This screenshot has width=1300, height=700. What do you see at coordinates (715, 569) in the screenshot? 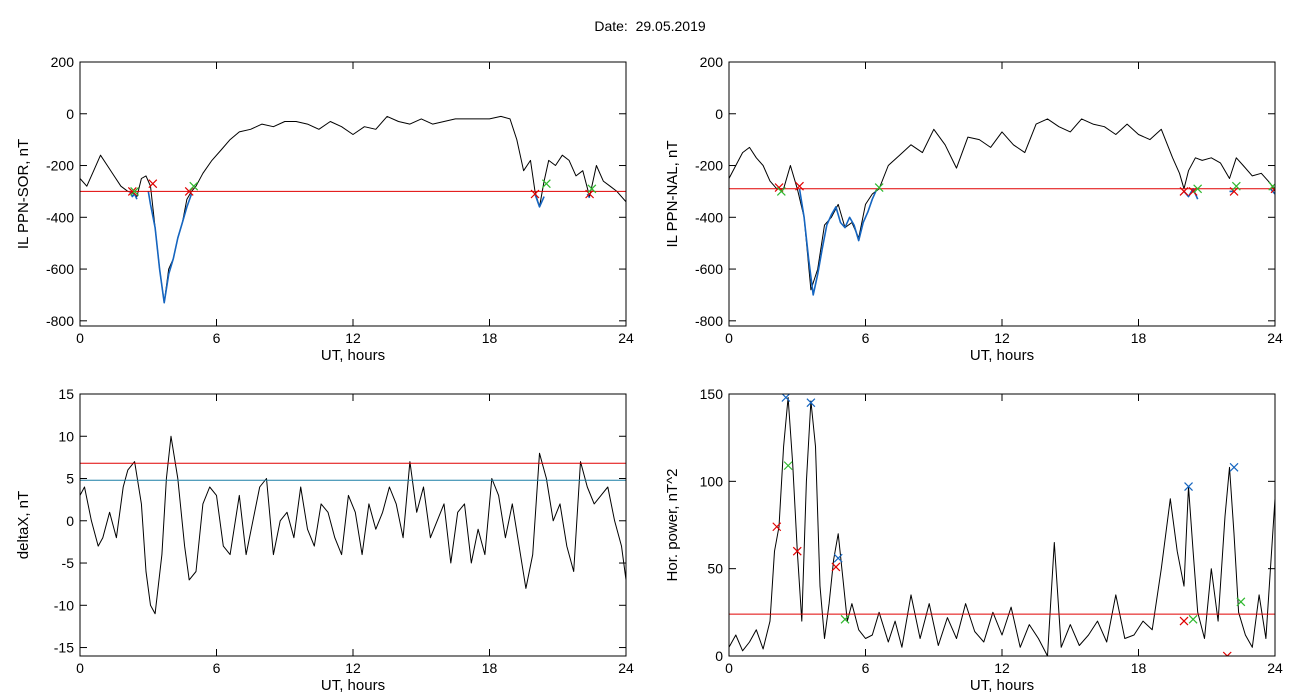
I see `y-tick-label: 50` at bounding box center [715, 569].